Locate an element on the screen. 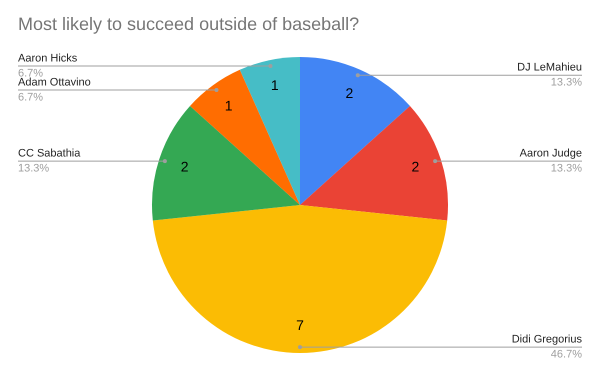 This screenshot has width=600, height=371. slice-label: Didi Gregorius is located at coordinates (547, 340).